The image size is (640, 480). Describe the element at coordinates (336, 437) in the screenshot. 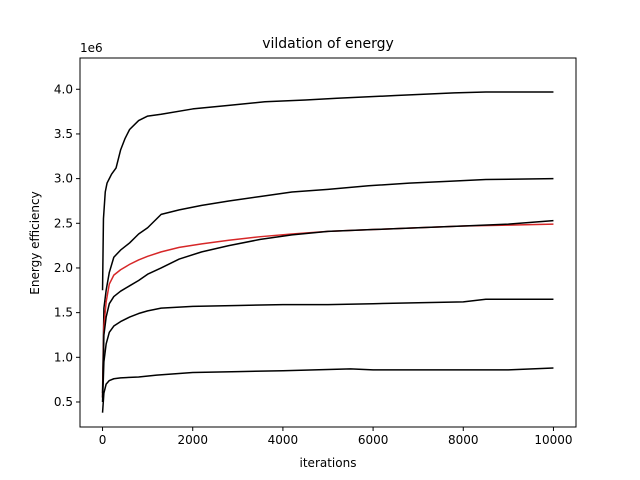

I see `x-axis: 0 2000 4000 6000 8000 10000` at that location.